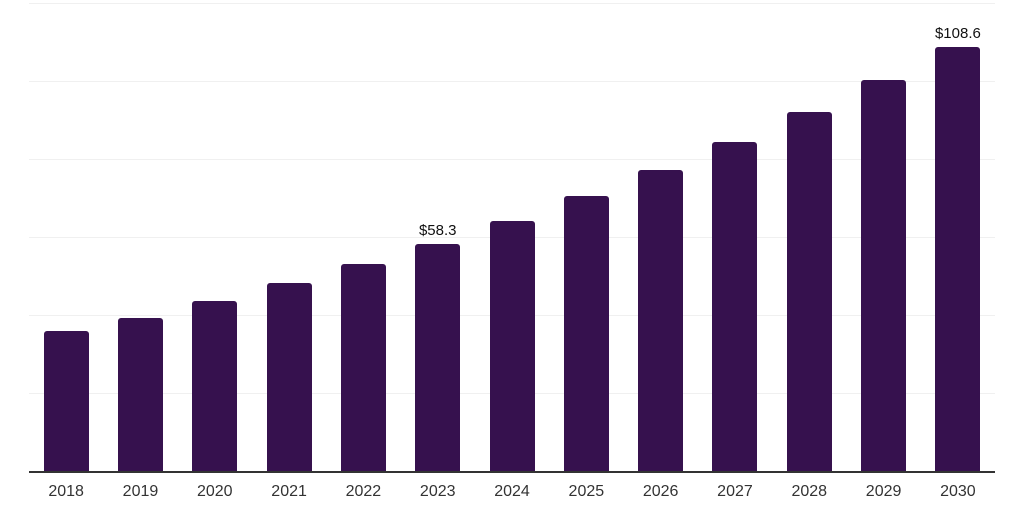 This screenshot has height=512, width=1024. Describe the element at coordinates (363, 491) in the screenshot. I see `x-tick-2022: 2022` at that location.